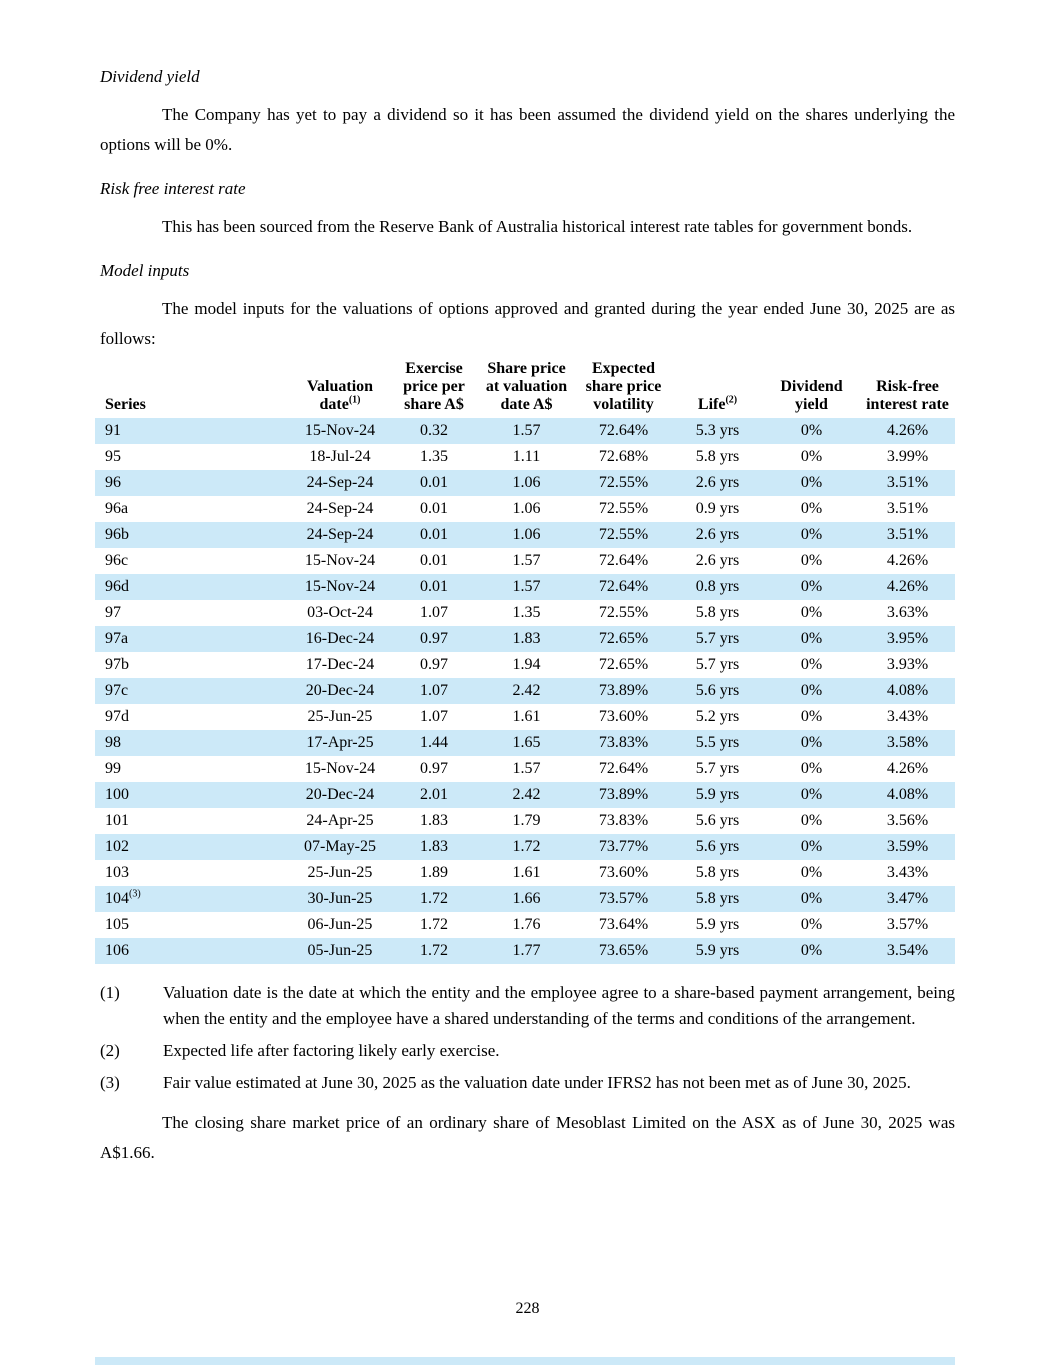  Describe the element at coordinates (192, 483) in the screenshot. I see `cell-series: 96` at that location.